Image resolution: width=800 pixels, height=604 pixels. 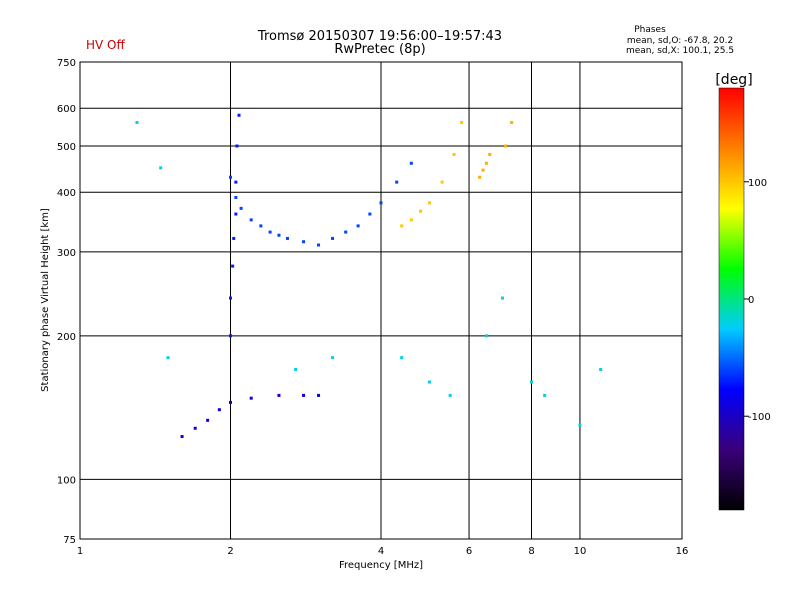 What do you see at coordinates (757, 183) in the screenshot?
I see `colorbar-tick-label: 100` at bounding box center [757, 183].